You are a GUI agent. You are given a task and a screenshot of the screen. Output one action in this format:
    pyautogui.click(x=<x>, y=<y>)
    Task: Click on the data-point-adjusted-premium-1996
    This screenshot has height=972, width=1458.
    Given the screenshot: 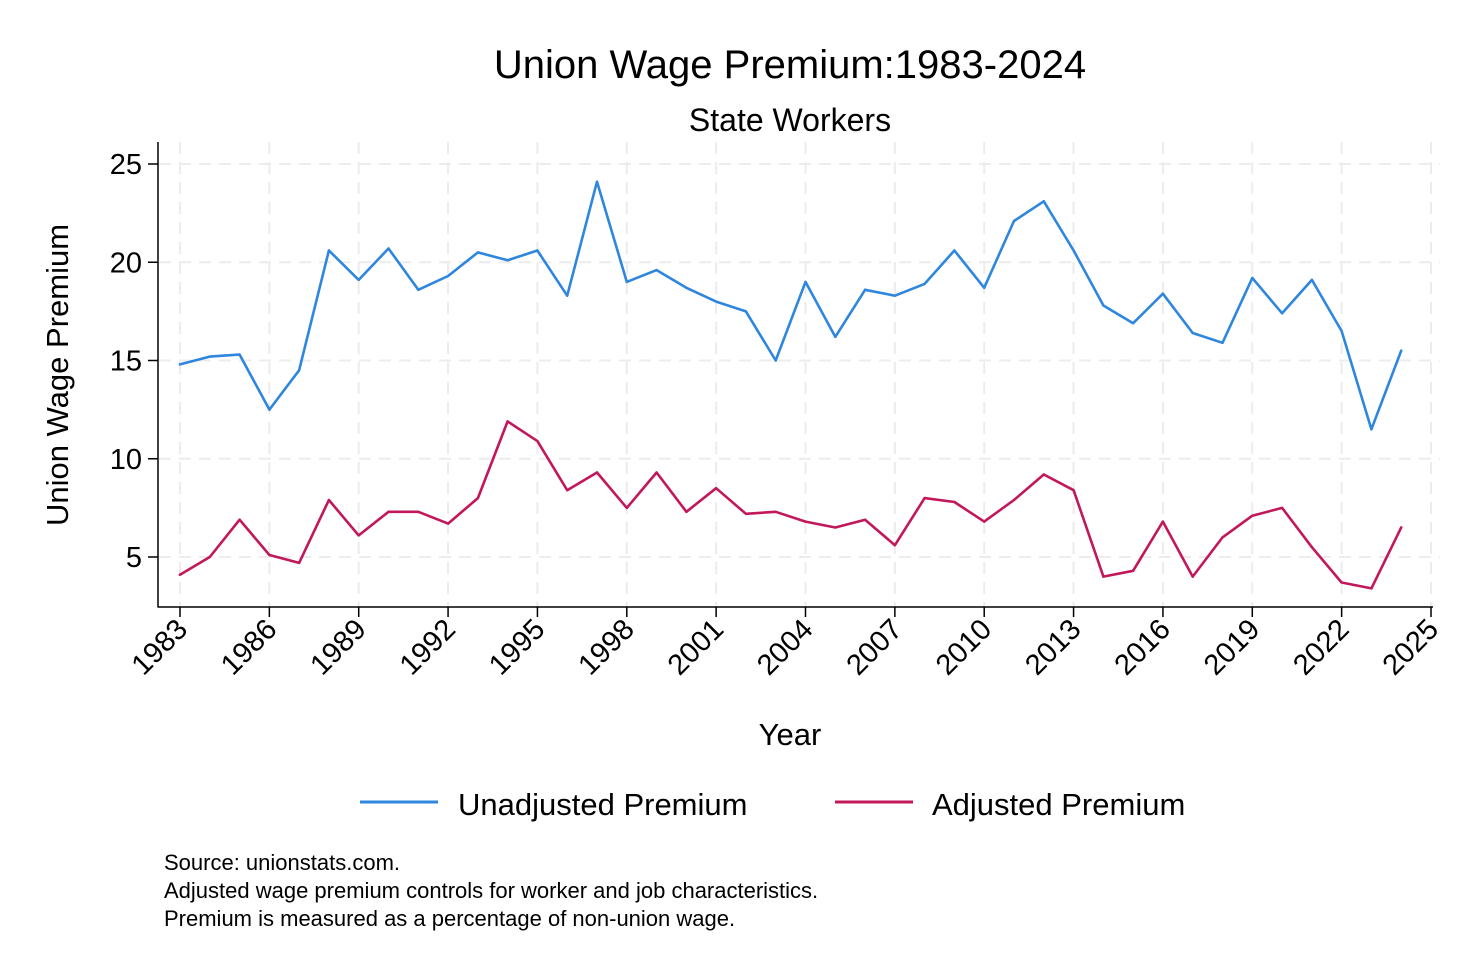 What is the action you would take?
    pyautogui.click(x=567, y=490)
    